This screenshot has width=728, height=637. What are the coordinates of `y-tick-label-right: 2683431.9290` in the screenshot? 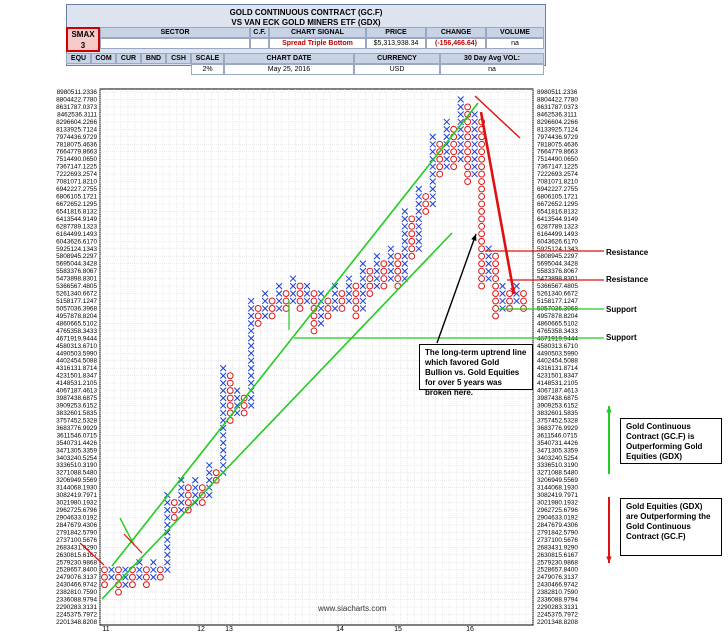 It's located at (557, 547).